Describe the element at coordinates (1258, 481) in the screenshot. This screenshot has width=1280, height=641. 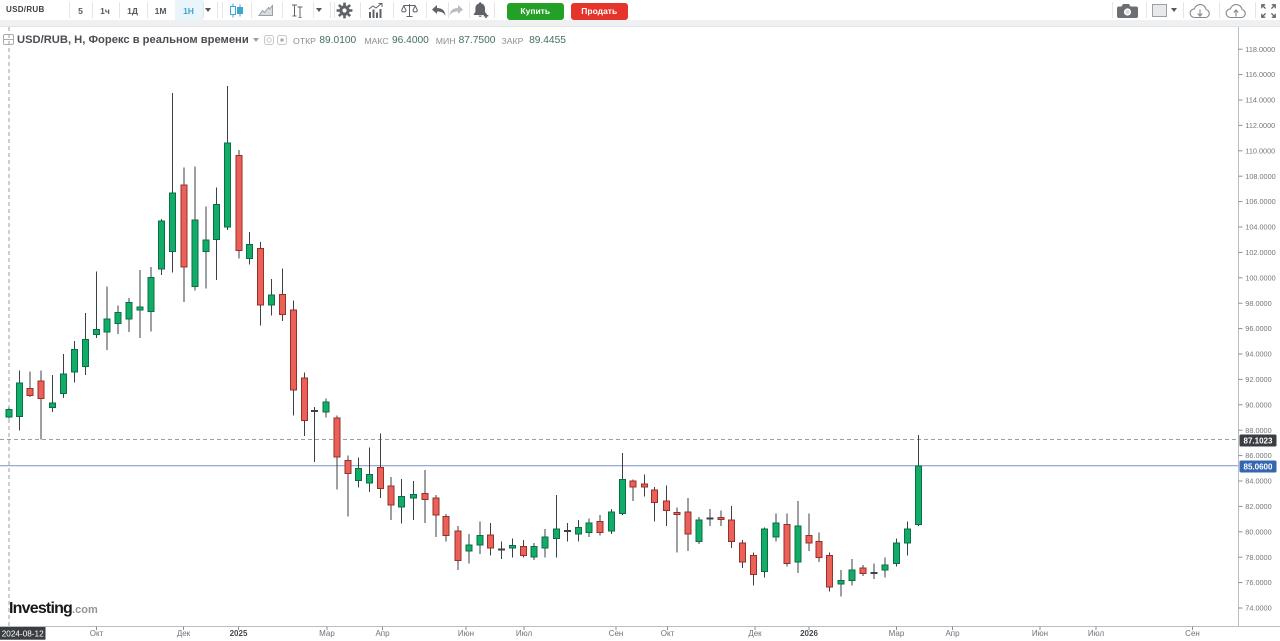
I see `svg-text: 84.0000` at that location.